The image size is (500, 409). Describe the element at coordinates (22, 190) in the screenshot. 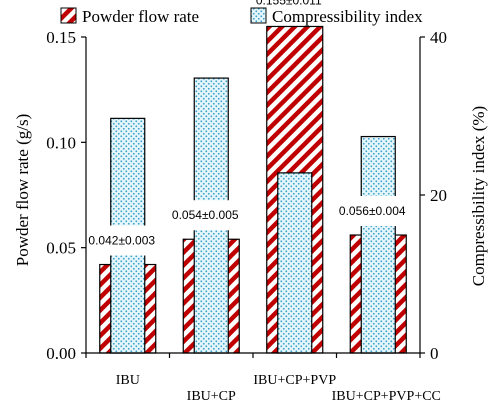

I see `y-axis-title: Powder flow rate (g/s)` at that location.